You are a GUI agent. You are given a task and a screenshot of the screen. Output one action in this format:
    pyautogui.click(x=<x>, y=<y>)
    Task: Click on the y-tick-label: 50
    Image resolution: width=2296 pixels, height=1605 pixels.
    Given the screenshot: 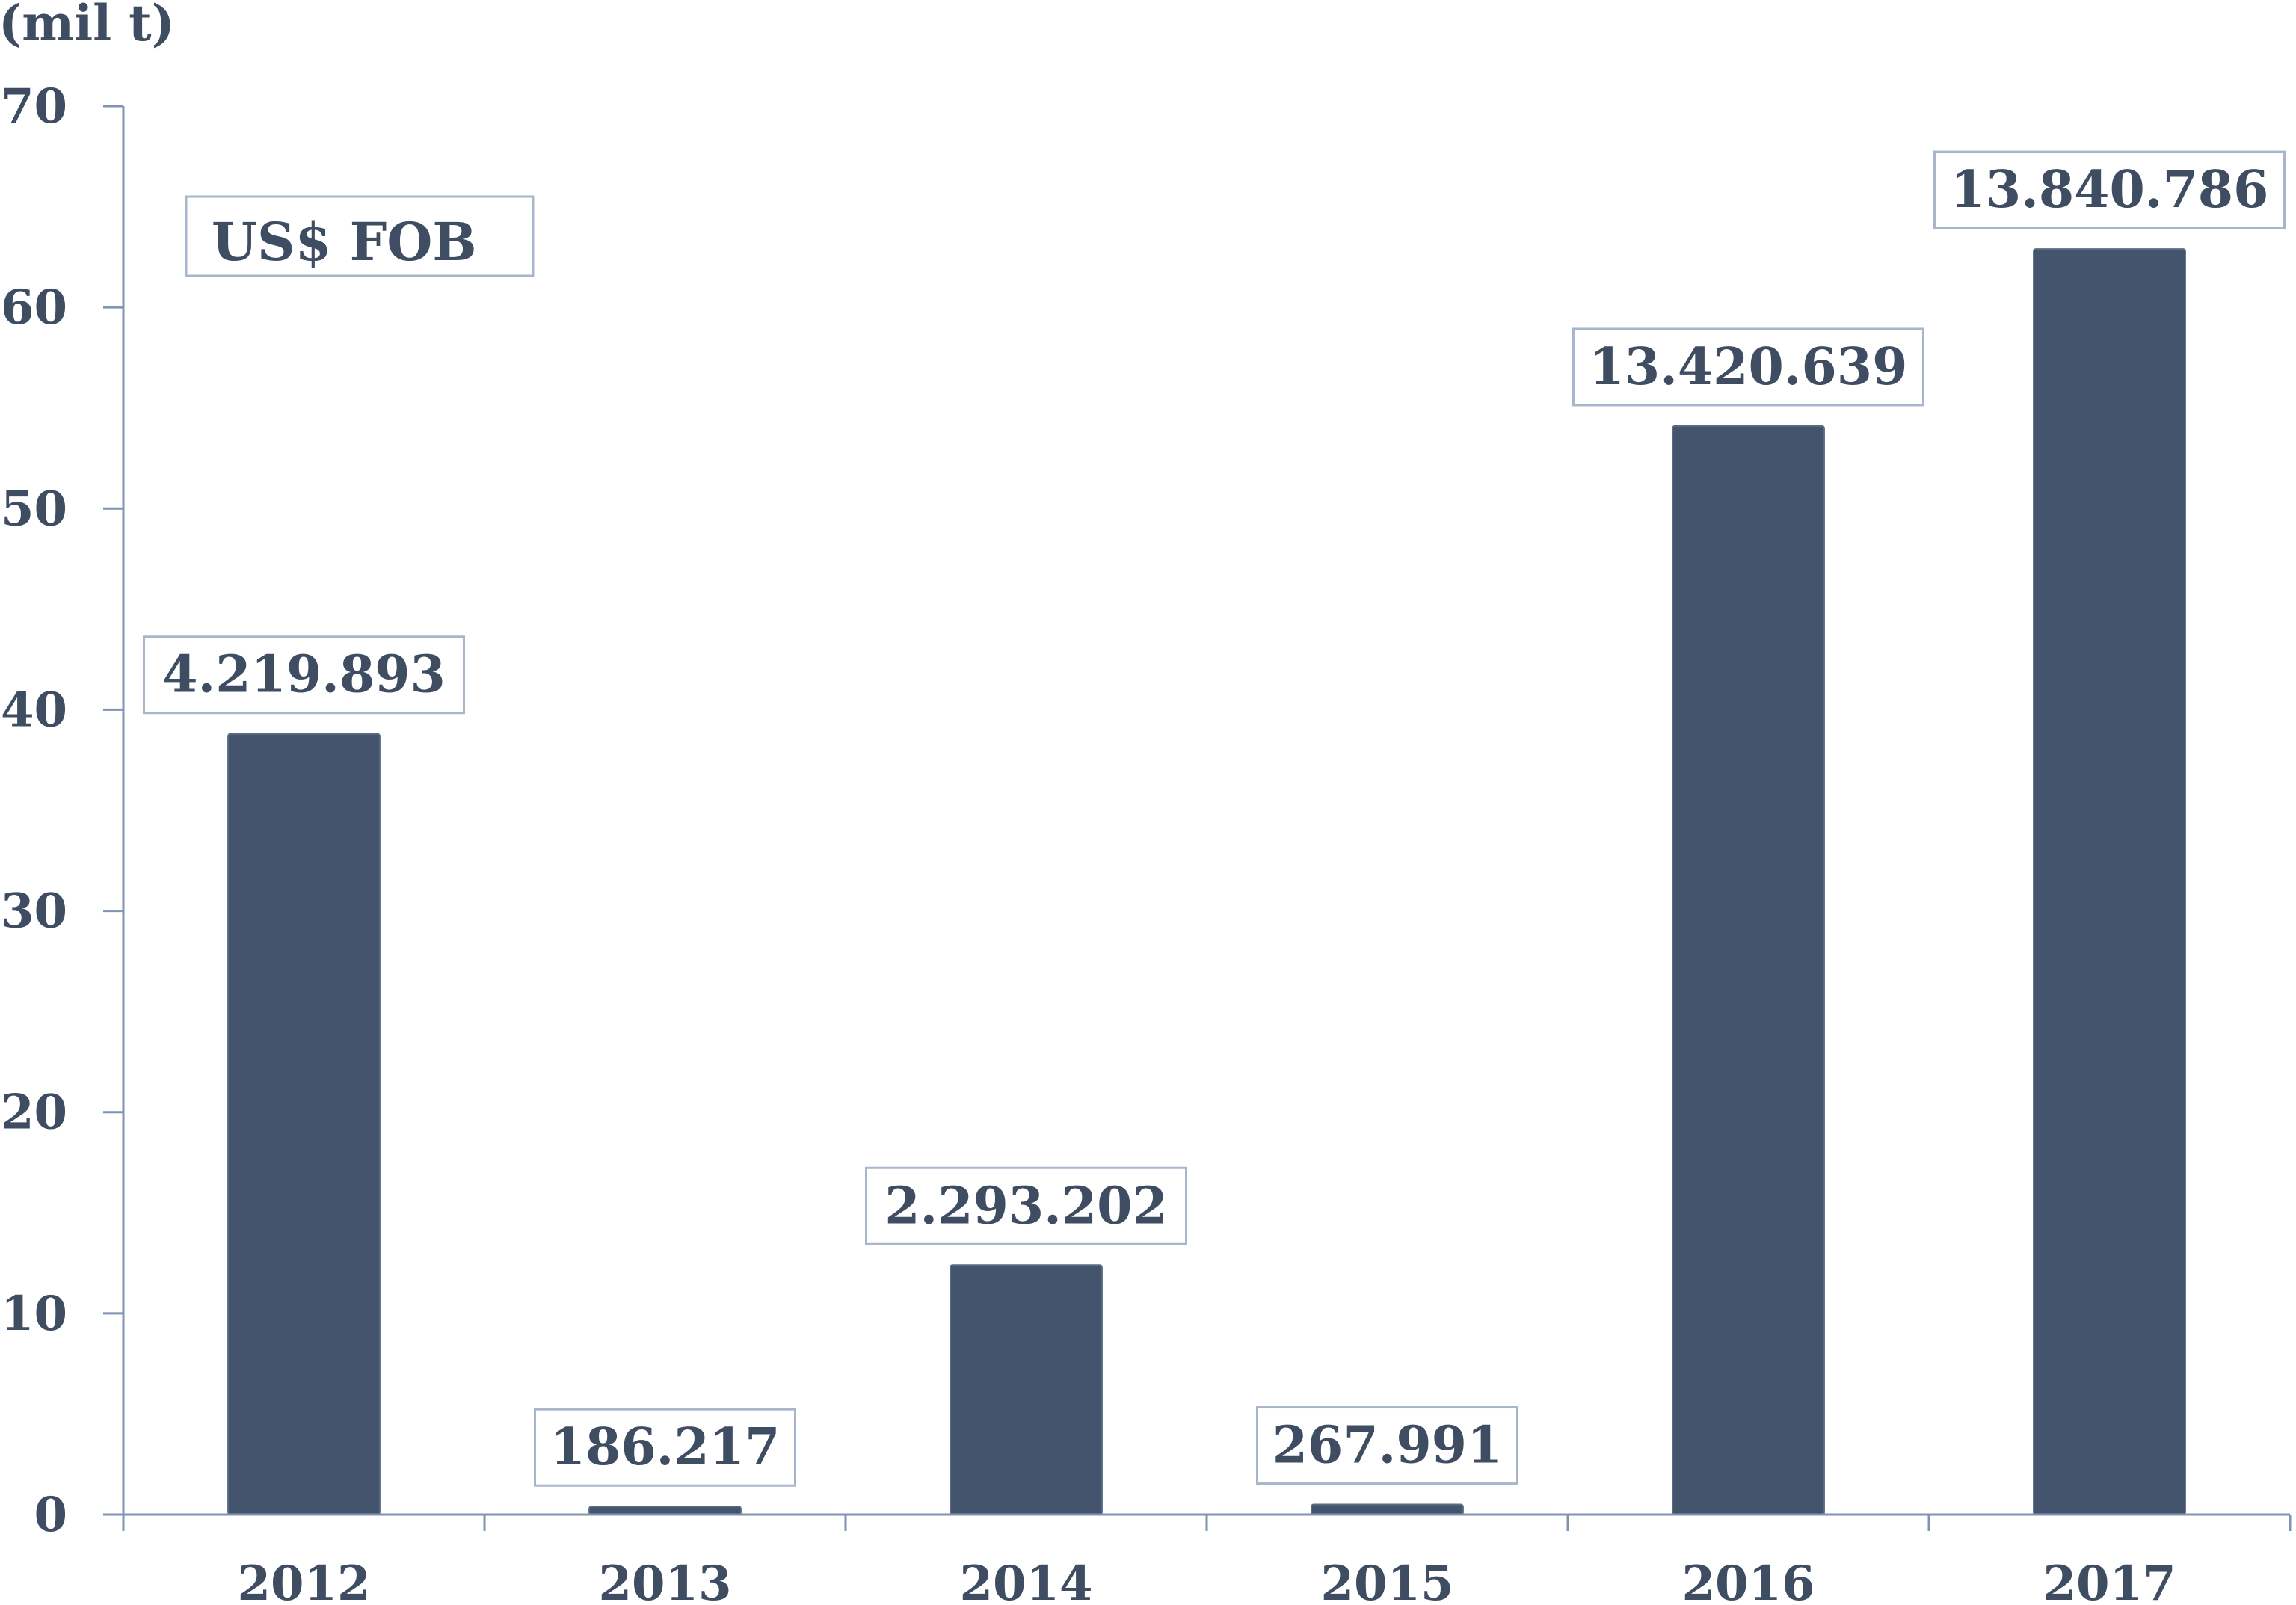 What is the action you would take?
    pyautogui.click(x=34, y=509)
    